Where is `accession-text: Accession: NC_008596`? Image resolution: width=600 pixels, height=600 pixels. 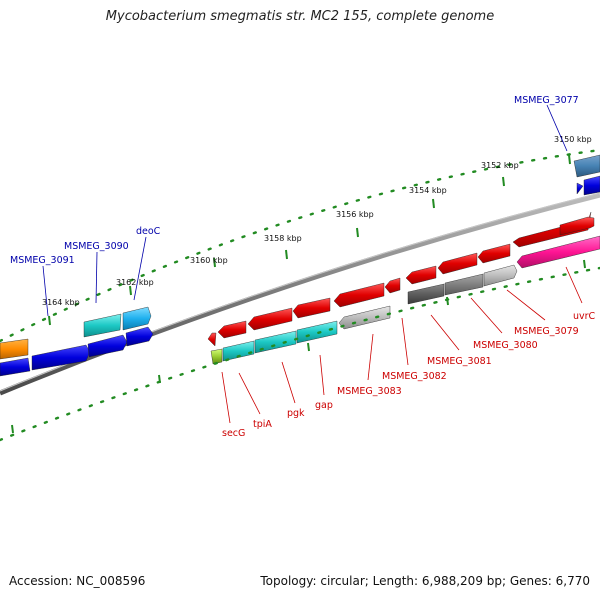
accession-text: Accession: NC_008596 is located at coordinates (77, 581).